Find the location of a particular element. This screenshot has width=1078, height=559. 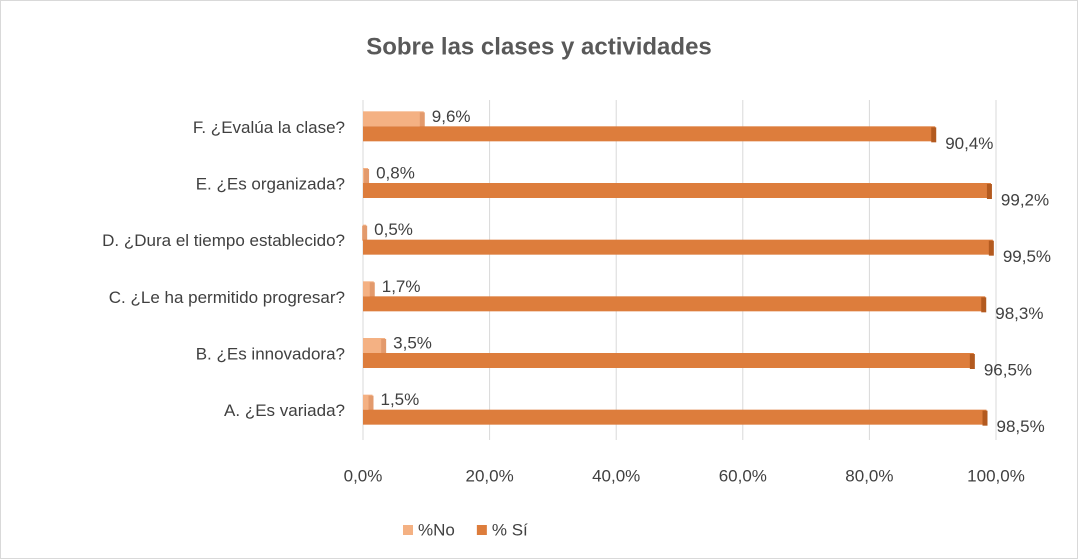

data-label: 0,5% is located at coordinates (393, 229).